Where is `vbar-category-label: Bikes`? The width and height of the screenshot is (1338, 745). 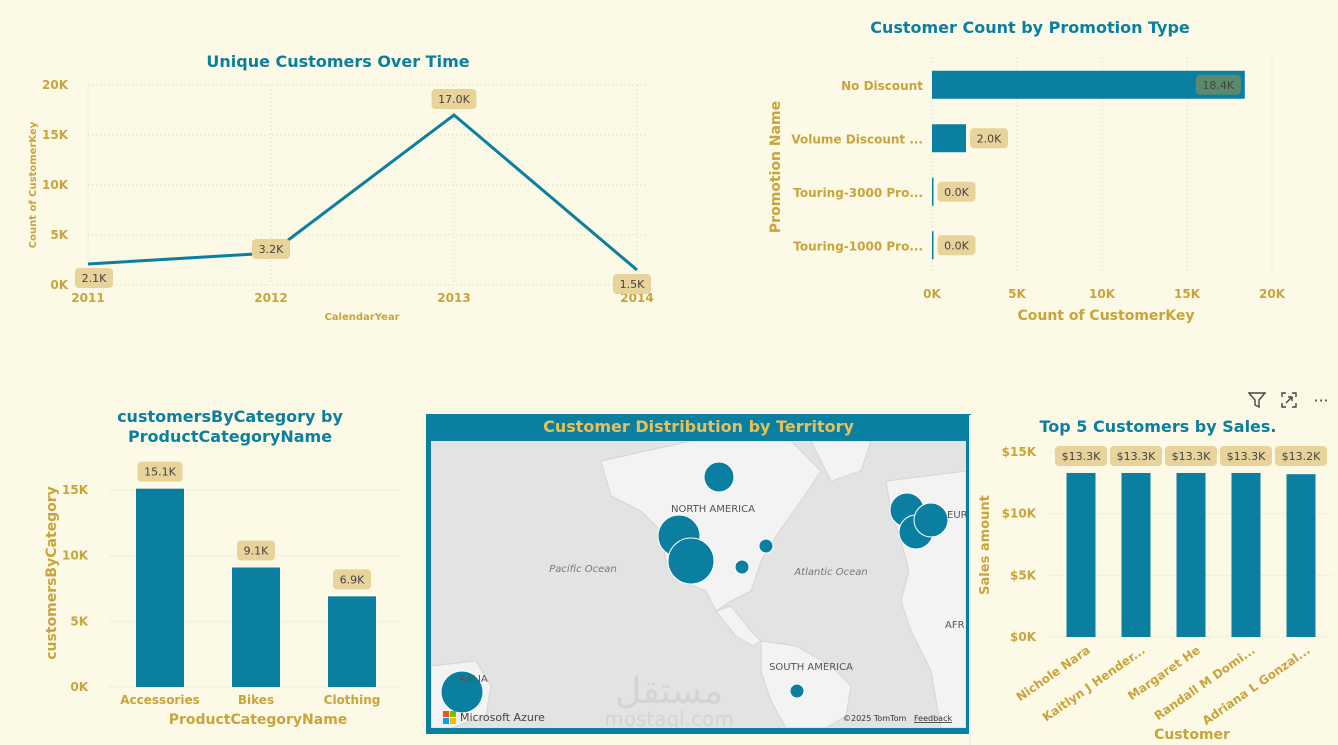
vbar-category-label: Bikes is located at coordinates (256, 700).